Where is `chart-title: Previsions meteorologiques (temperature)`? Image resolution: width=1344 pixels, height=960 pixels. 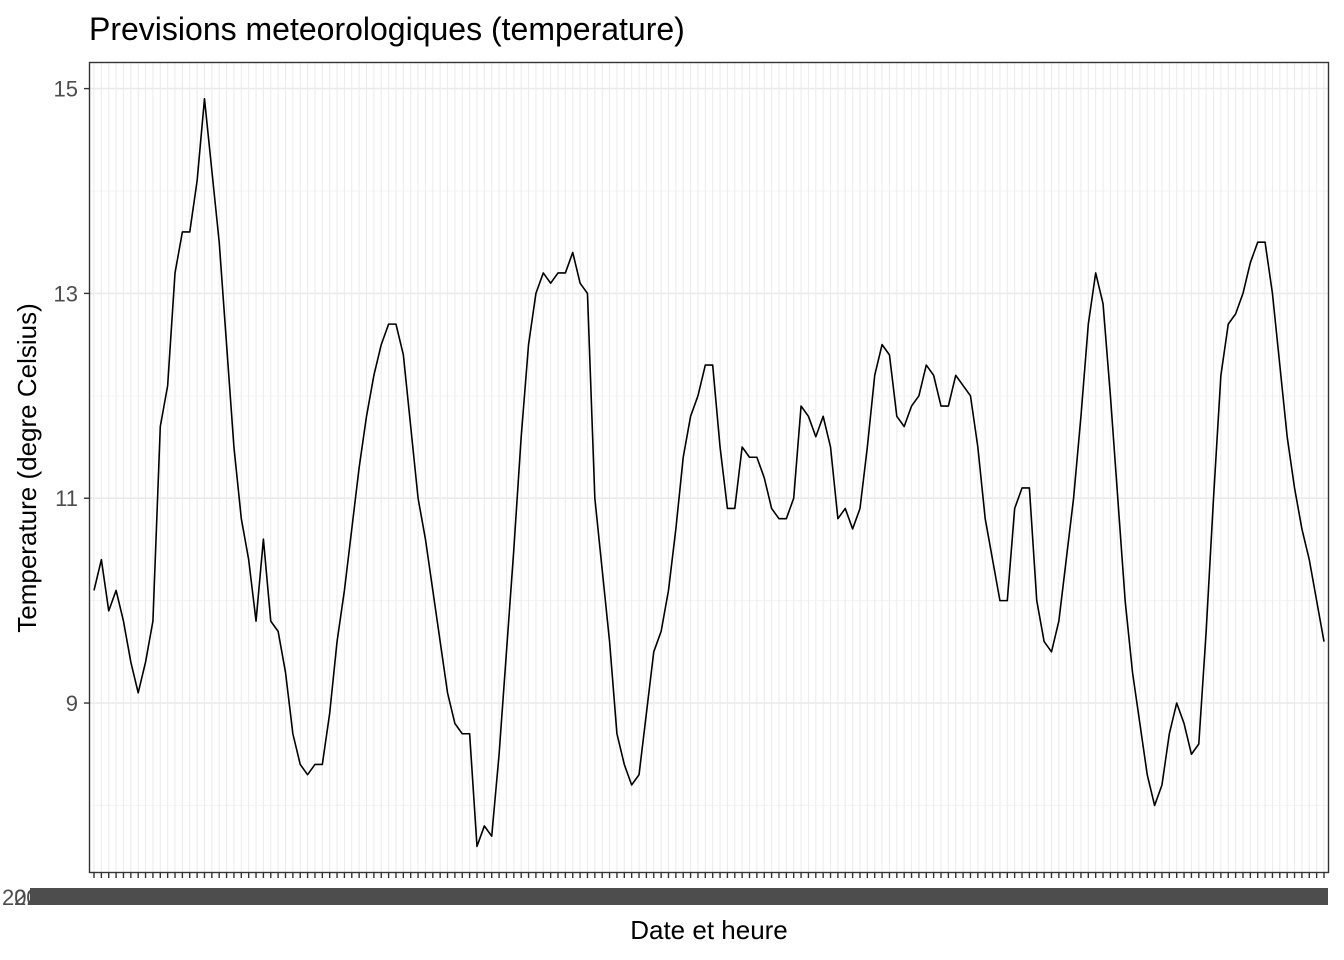
chart-title: Previsions meteorologiques (temperature) is located at coordinates (387, 29).